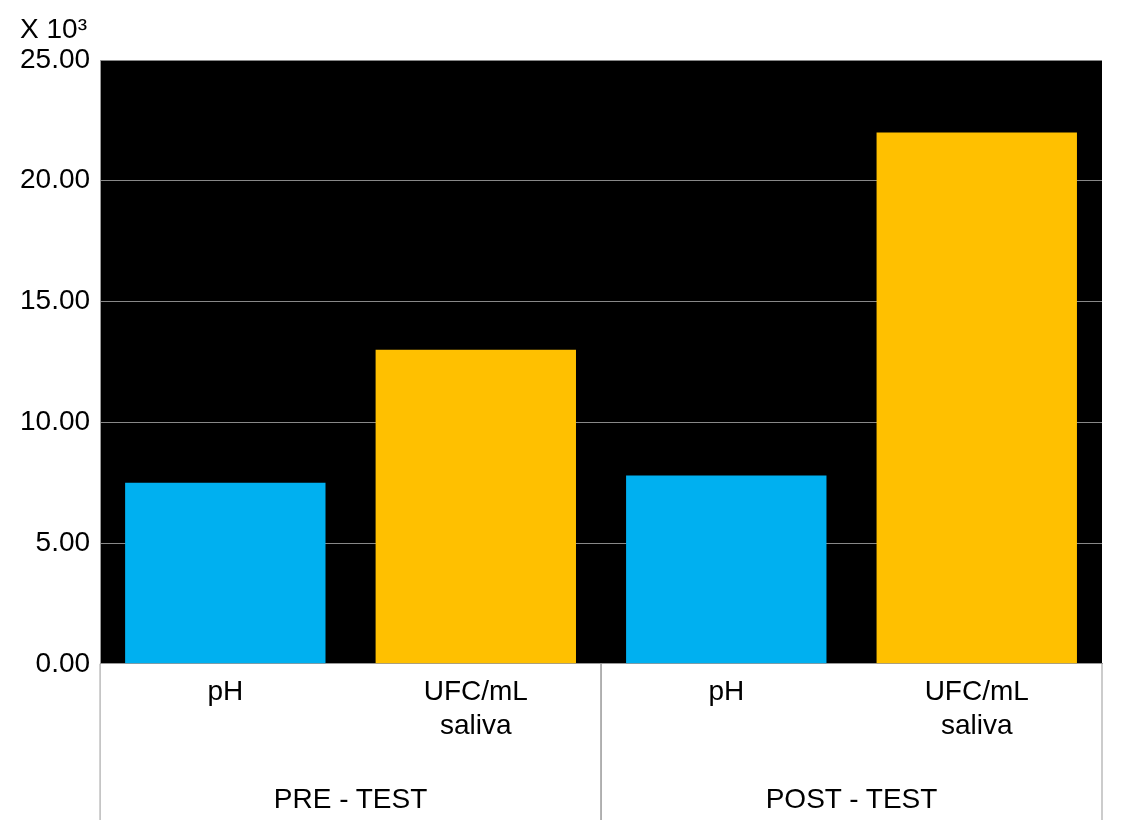  I want to click on y-axis-title: X 10³, so click(54, 28).